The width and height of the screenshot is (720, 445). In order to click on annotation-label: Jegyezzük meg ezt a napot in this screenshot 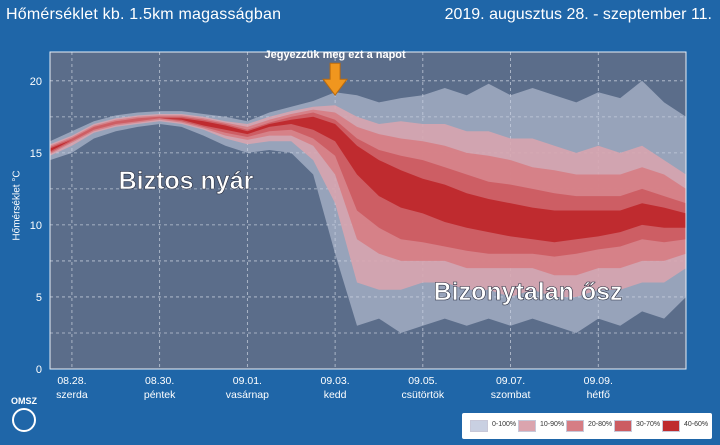, I will do `click(335, 55)`.